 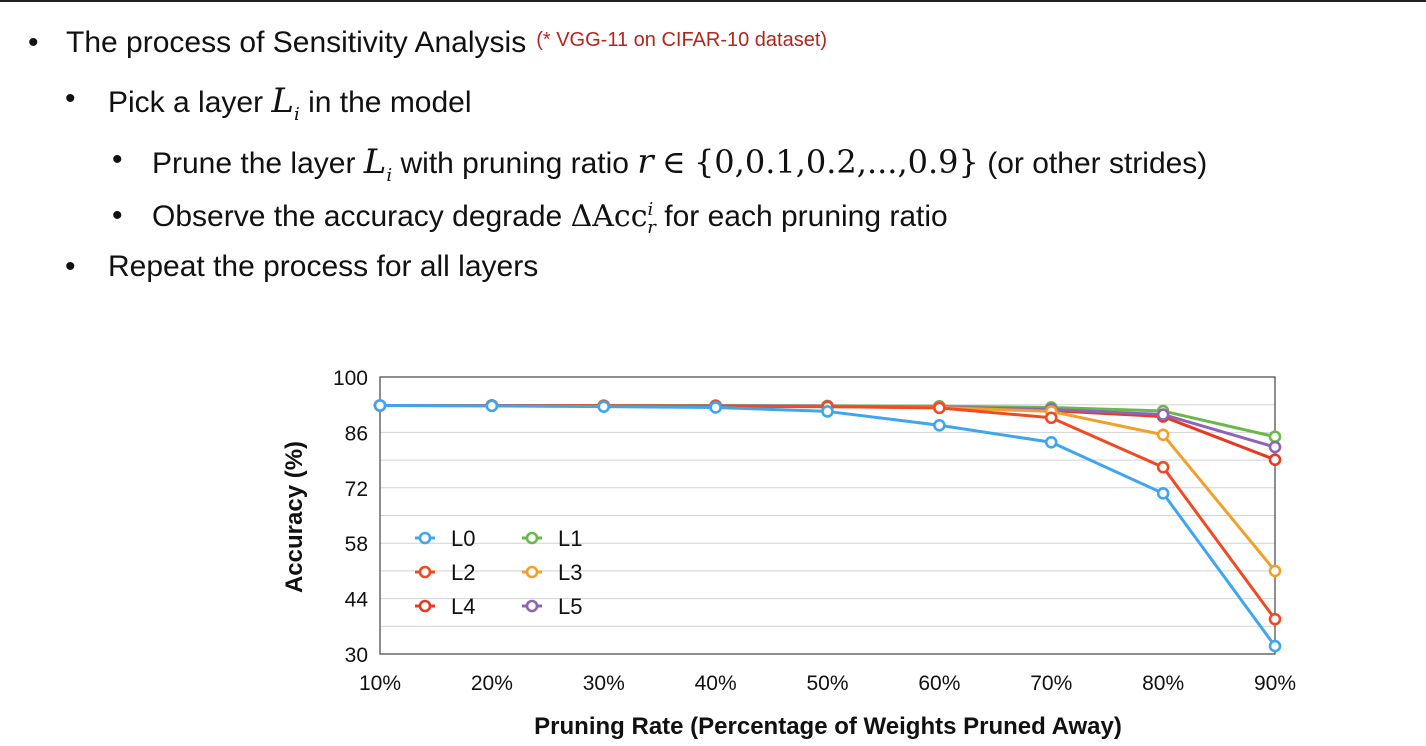 I want to click on legend-label: L3, so click(x=570, y=572).